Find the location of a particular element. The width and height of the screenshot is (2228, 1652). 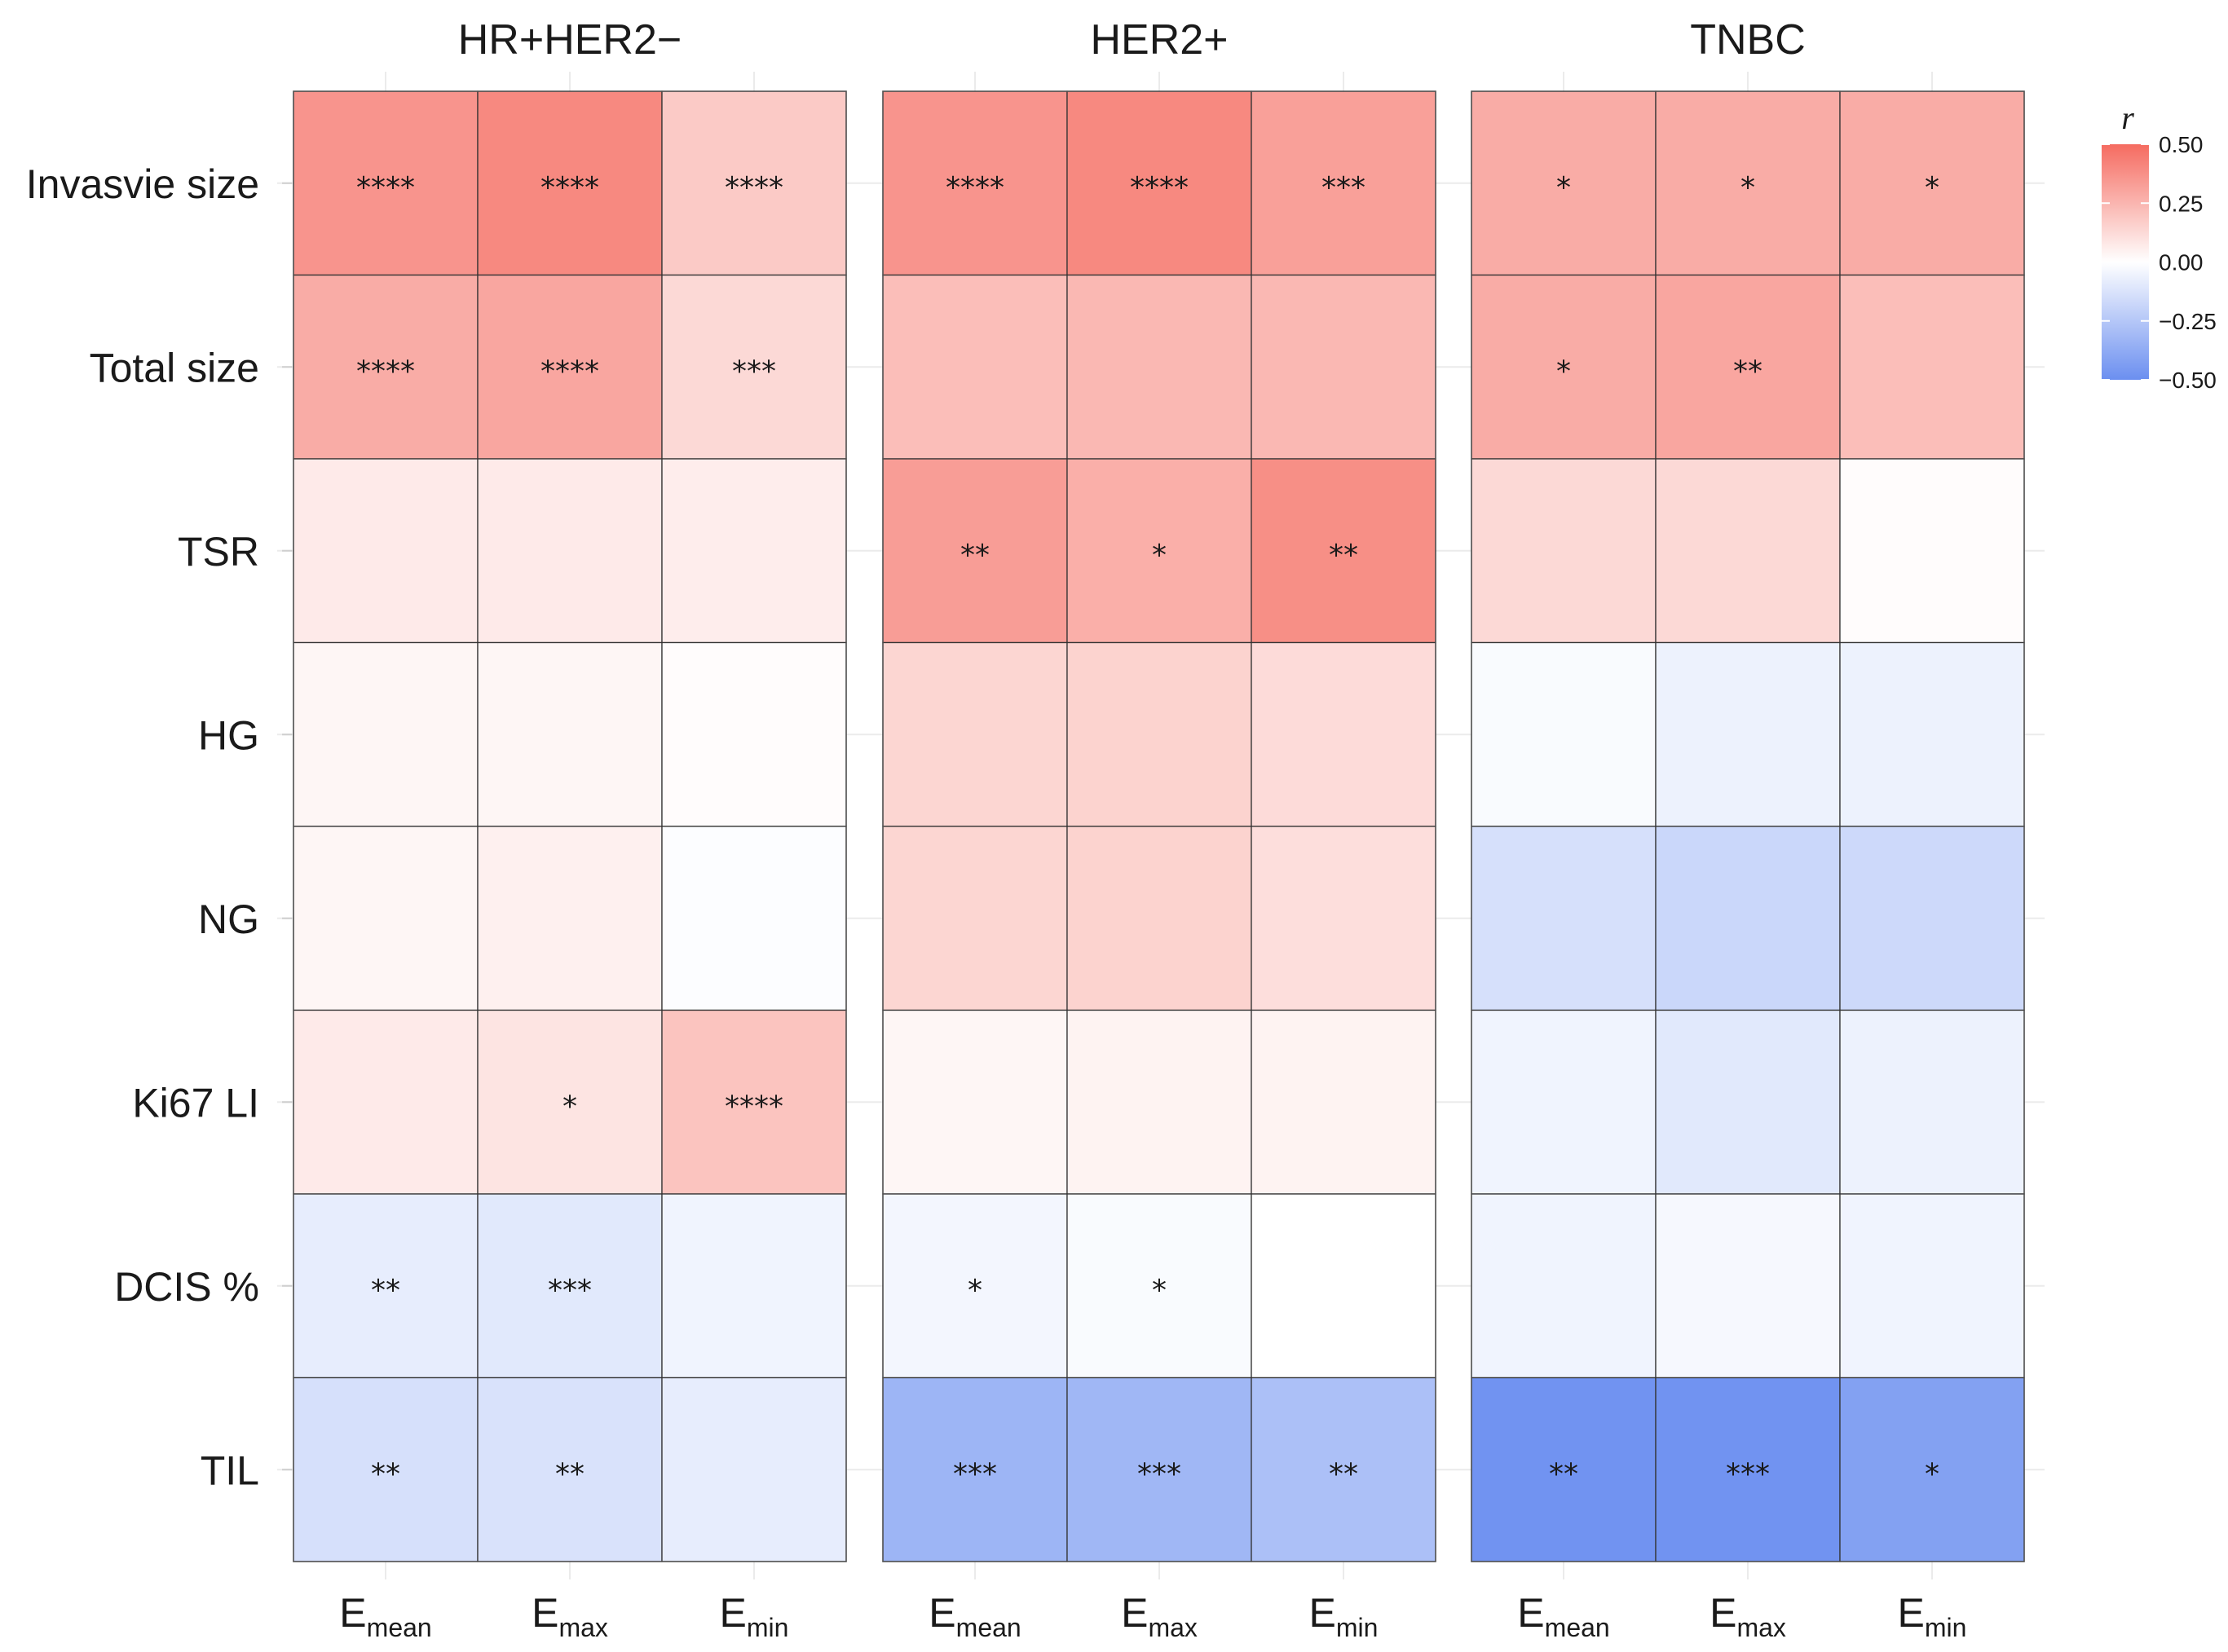

panel-title: HER2+ is located at coordinates (1159, 40).